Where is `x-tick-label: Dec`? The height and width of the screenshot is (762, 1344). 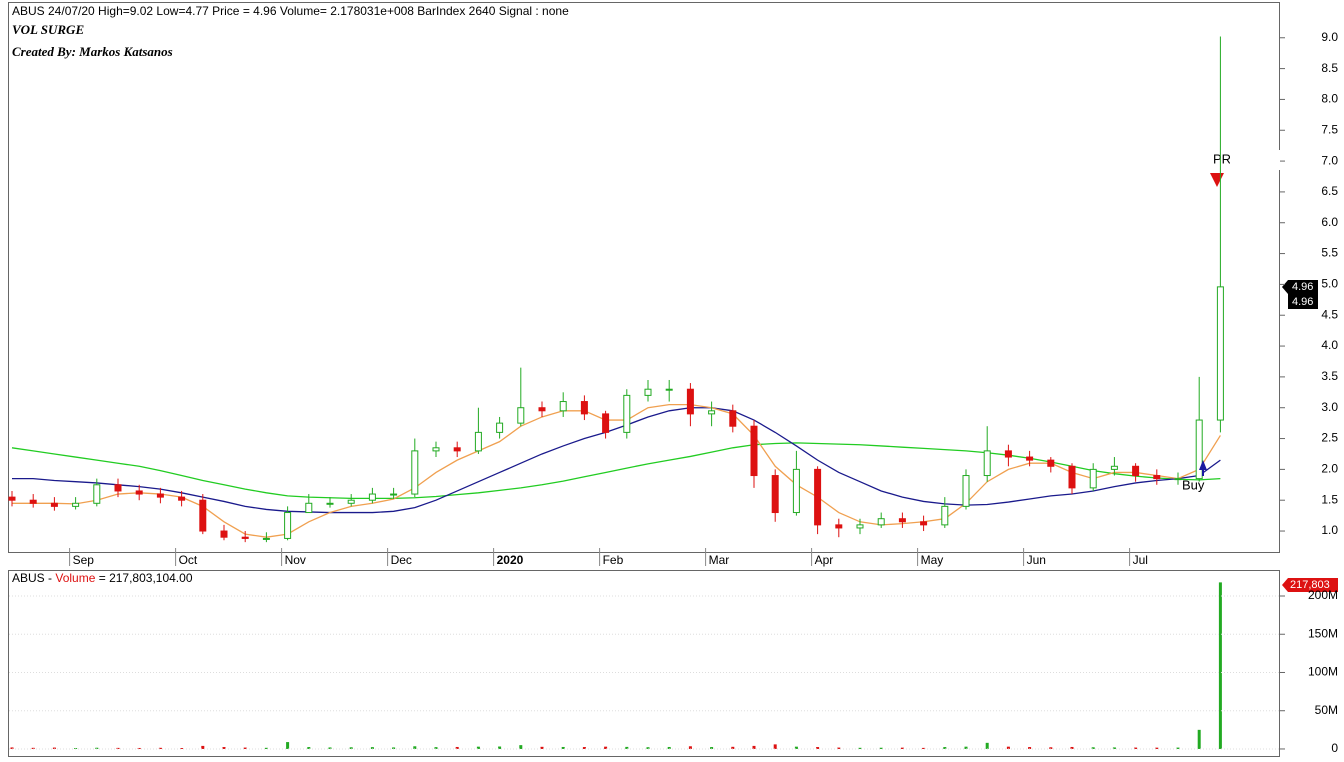 x-tick-label: Dec is located at coordinates (401, 560).